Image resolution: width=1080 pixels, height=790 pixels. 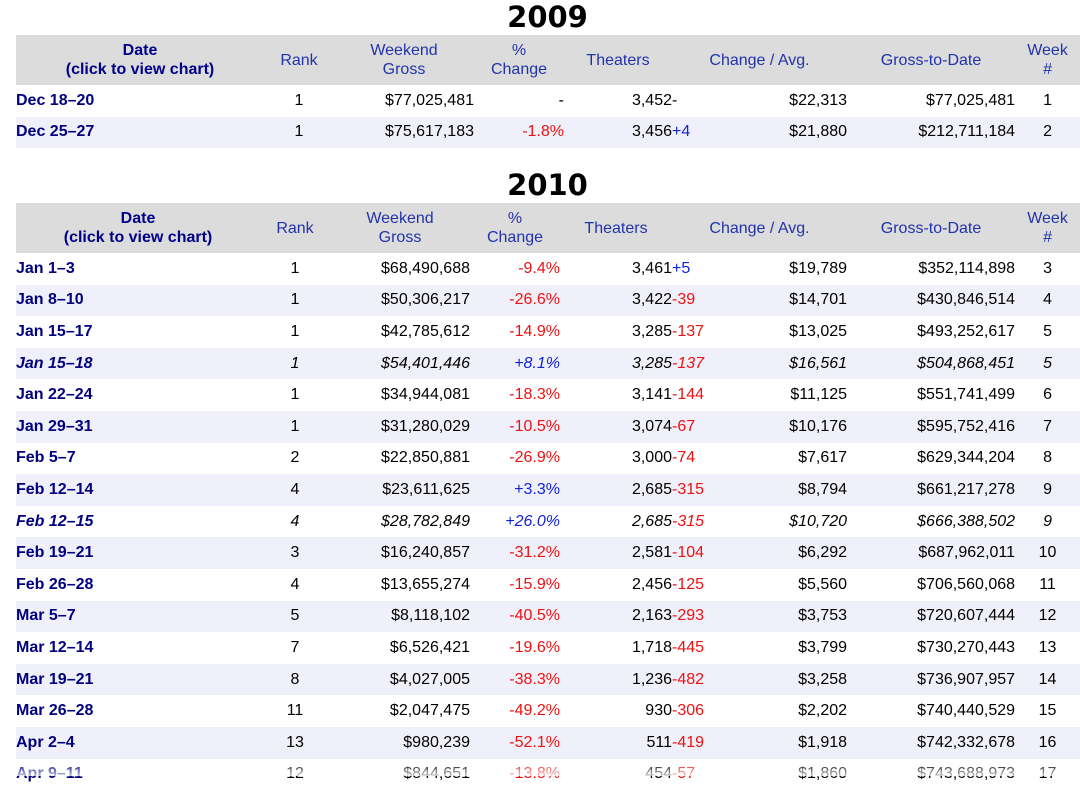 I want to click on theater-change-cell: -74, so click(x=703, y=459).